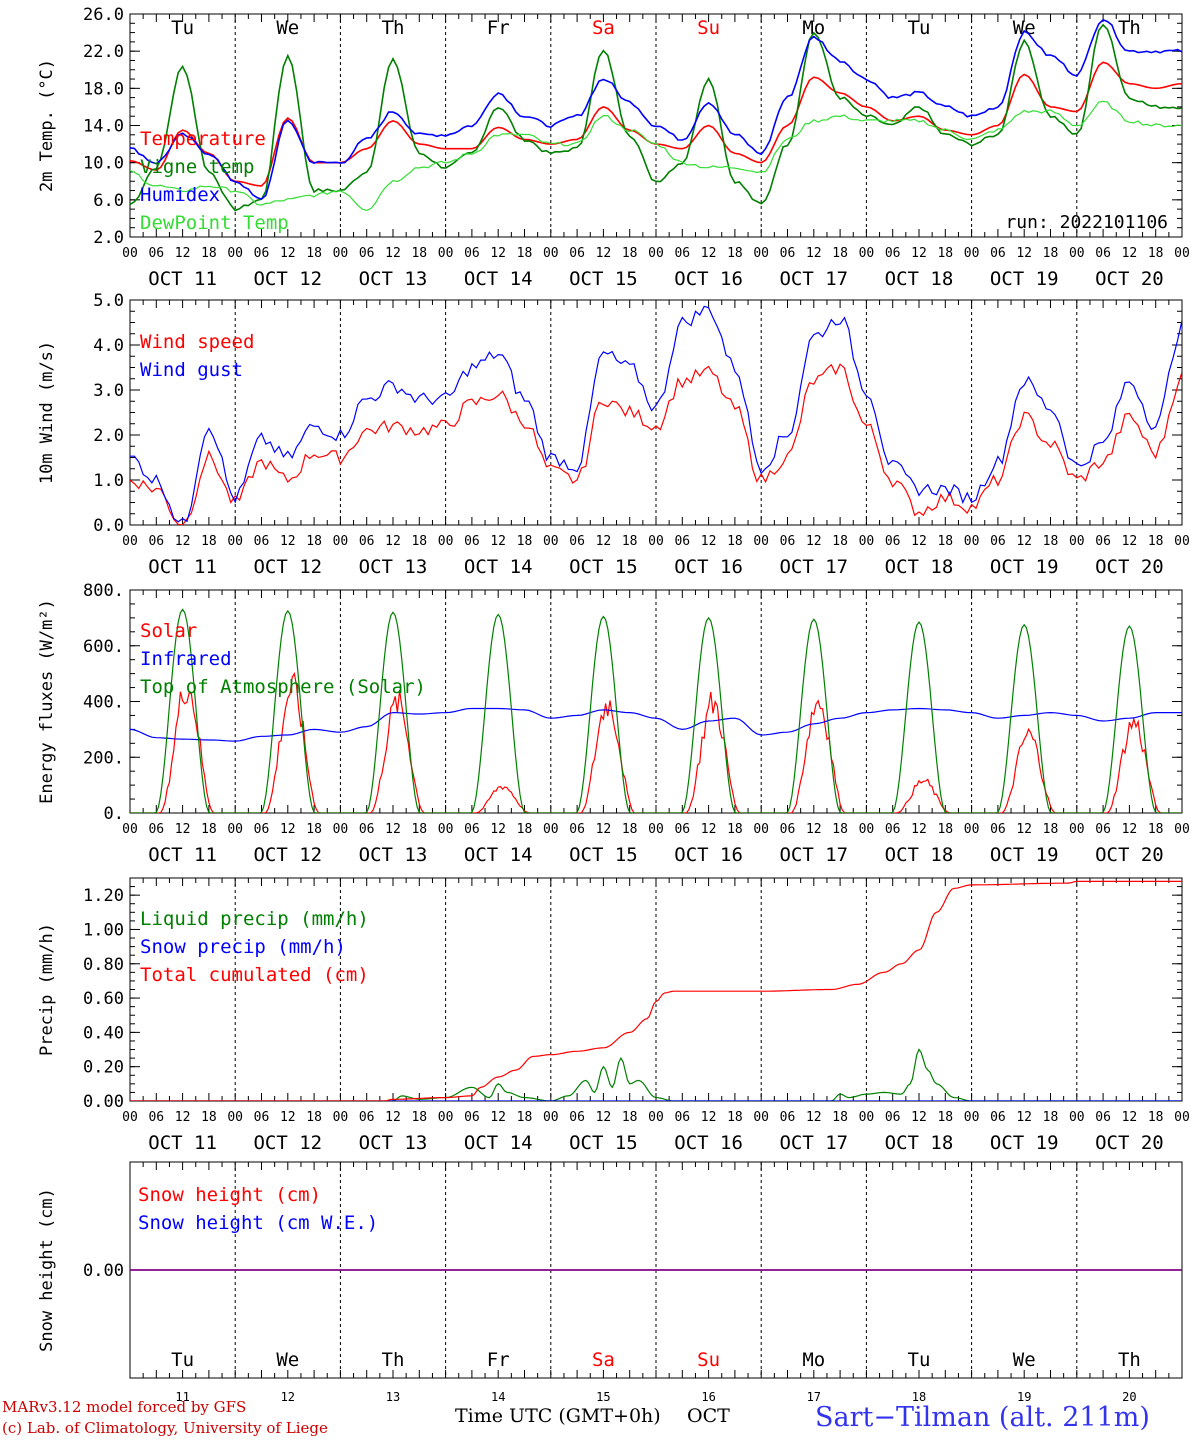 The width and height of the screenshot is (1194, 1440). I want to click on day-label: OCT 17, so click(813, 855).